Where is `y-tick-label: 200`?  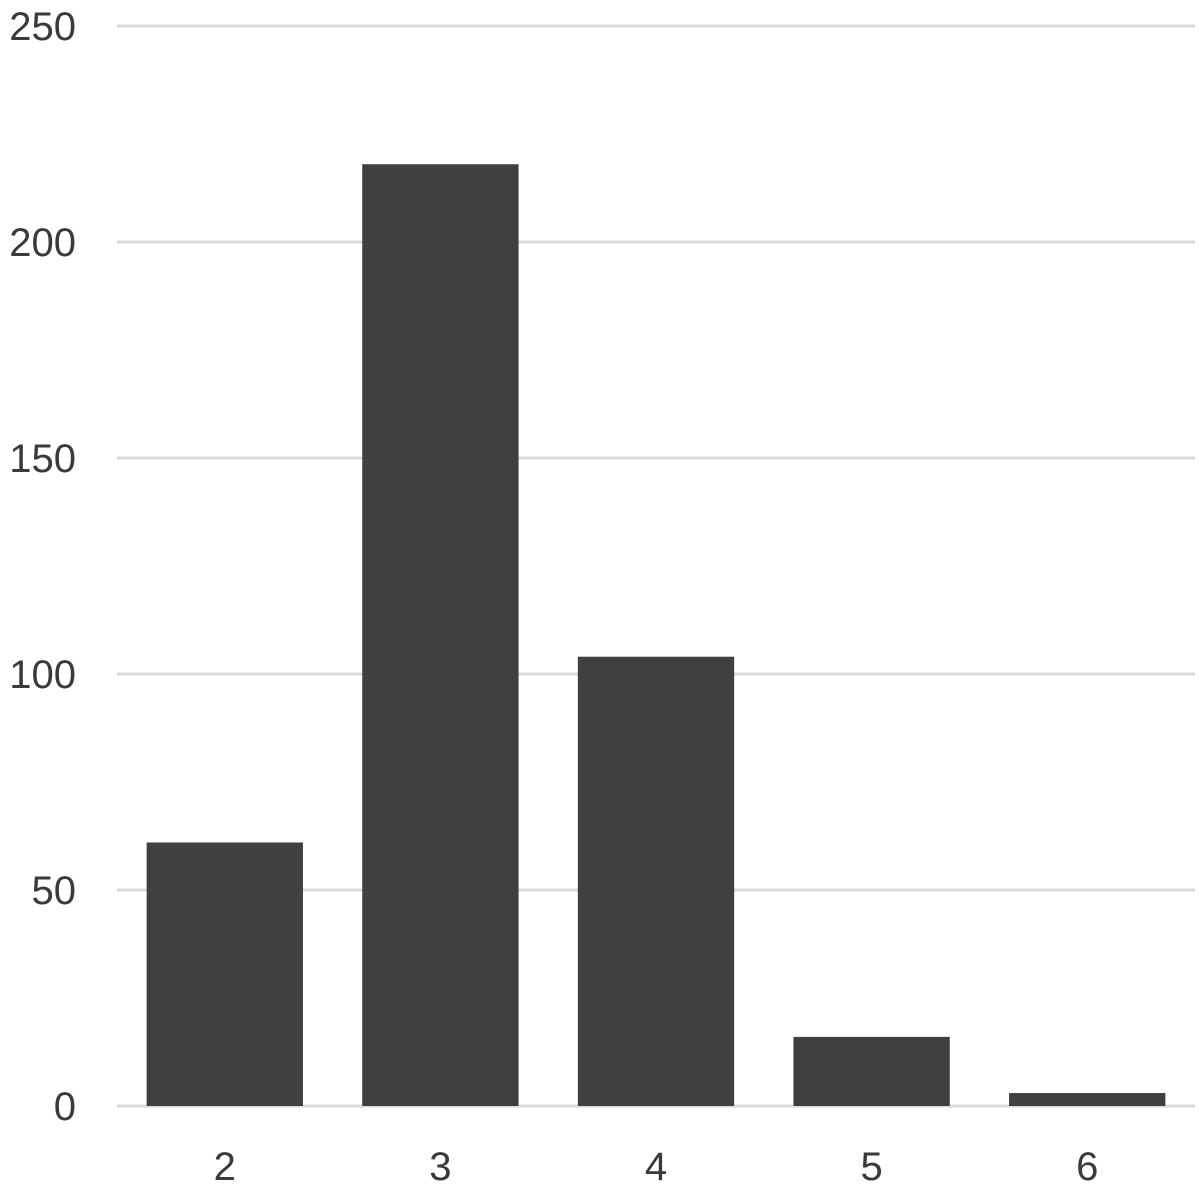 y-tick-label: 200 is located at coordinates (42, 243).